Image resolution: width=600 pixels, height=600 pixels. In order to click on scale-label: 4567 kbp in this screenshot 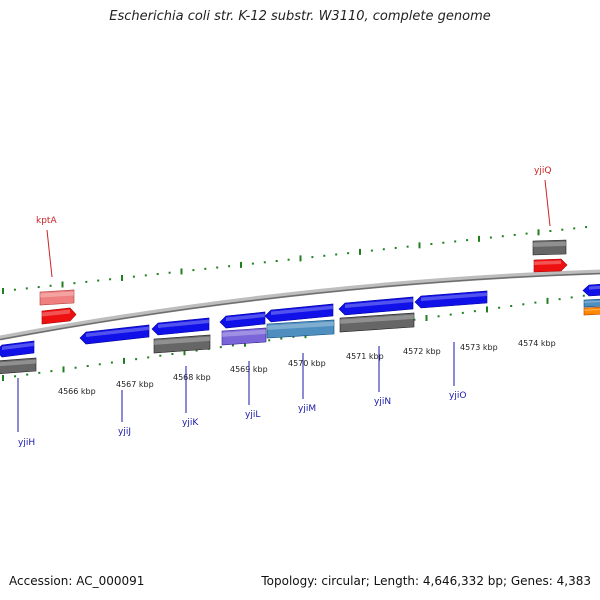, I will do `click(135, 384)`.